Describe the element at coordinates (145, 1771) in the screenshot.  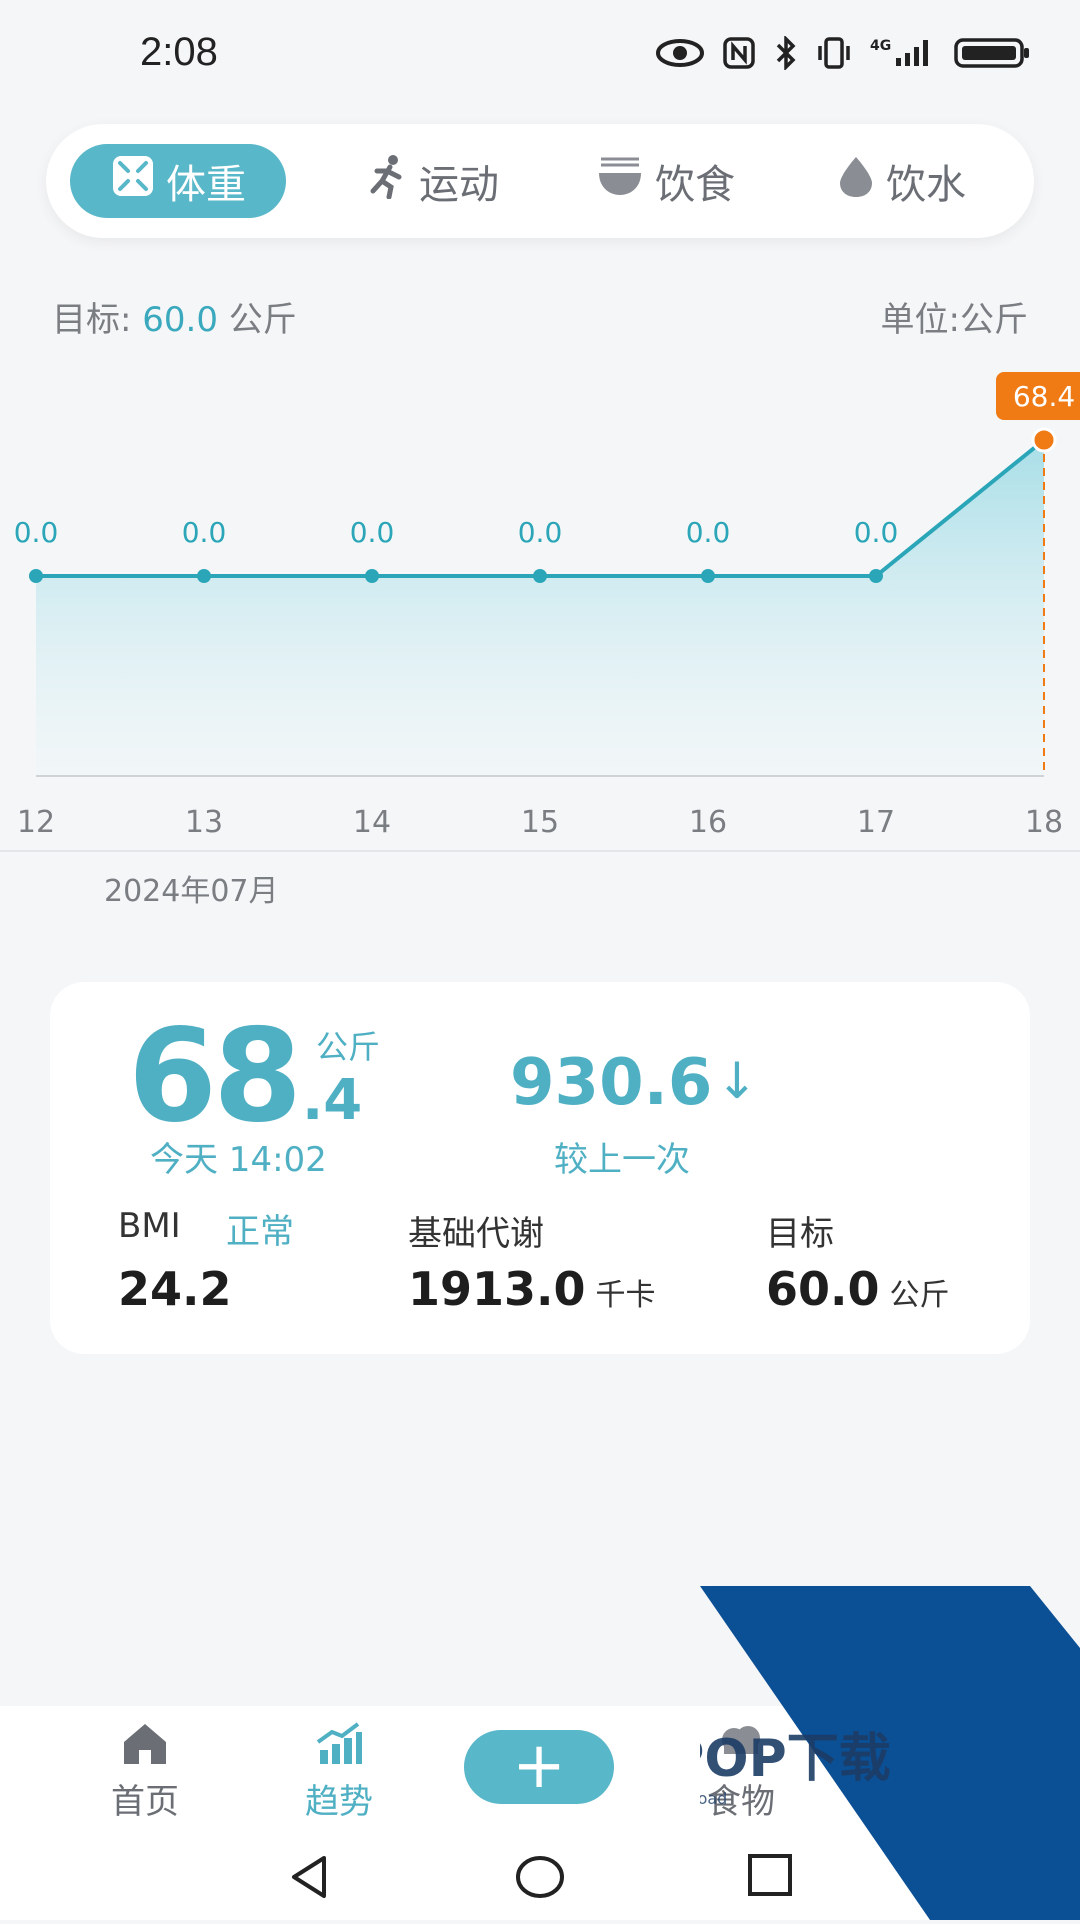
I see `nav-home: 首页` at that location.